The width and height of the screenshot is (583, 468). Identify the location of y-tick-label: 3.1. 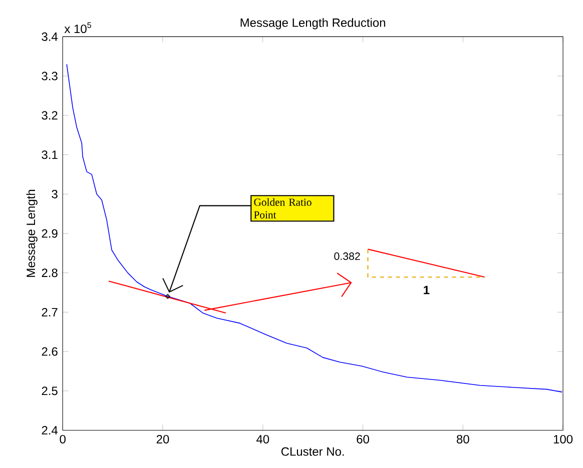
(50, 154).